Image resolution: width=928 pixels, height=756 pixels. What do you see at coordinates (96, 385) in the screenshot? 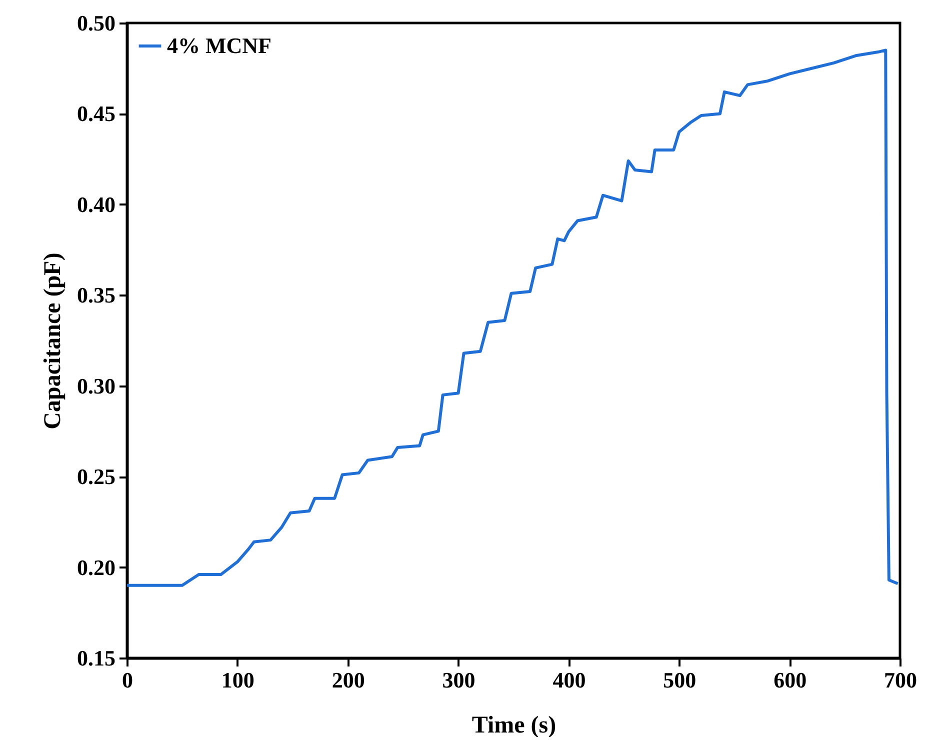
I see `y-tick-label: 0.30` at bounding box center [96, 385].